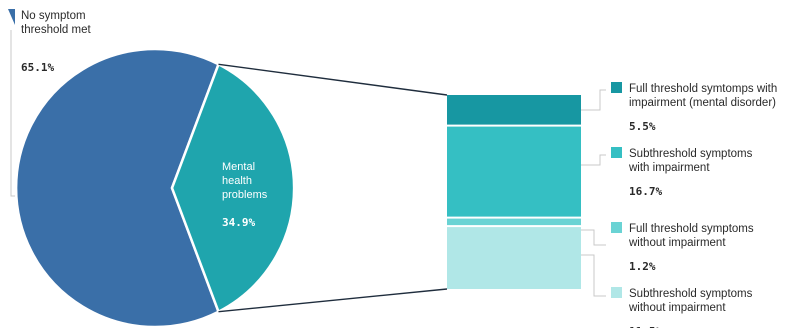 The height and width of the screenshot is (328, 799). Describe the element at coordinates (593, 160) in the screenshot. I see `guide-line-subthreshold-with` at that location.